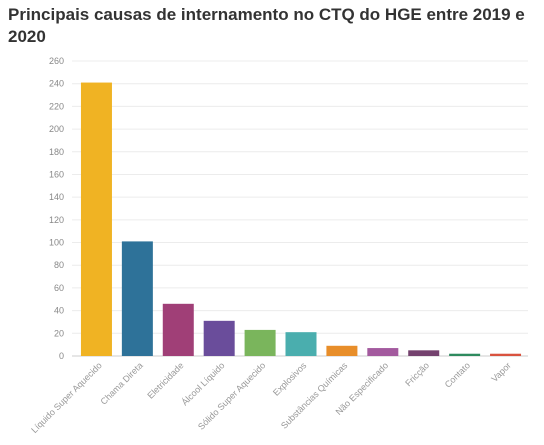  What do you see at coordinates (56, 84) in the screenshot?
I see `y-tick-label: 240` at bounding box center [56, 84].